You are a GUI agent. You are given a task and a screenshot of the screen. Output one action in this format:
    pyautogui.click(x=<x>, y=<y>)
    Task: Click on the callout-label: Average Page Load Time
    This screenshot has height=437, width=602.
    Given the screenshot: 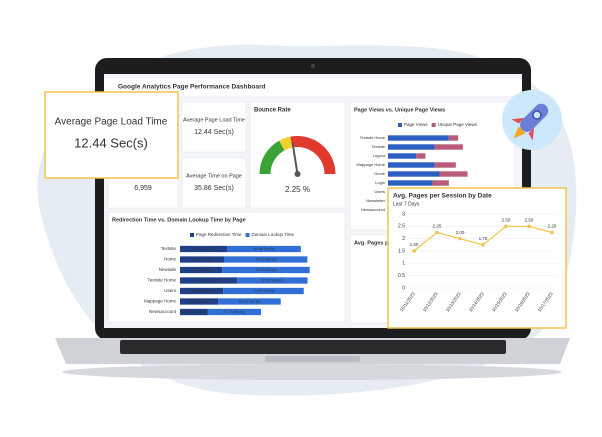 What is the action you would take?
    pyautogui.click(x=111, y=122)
    